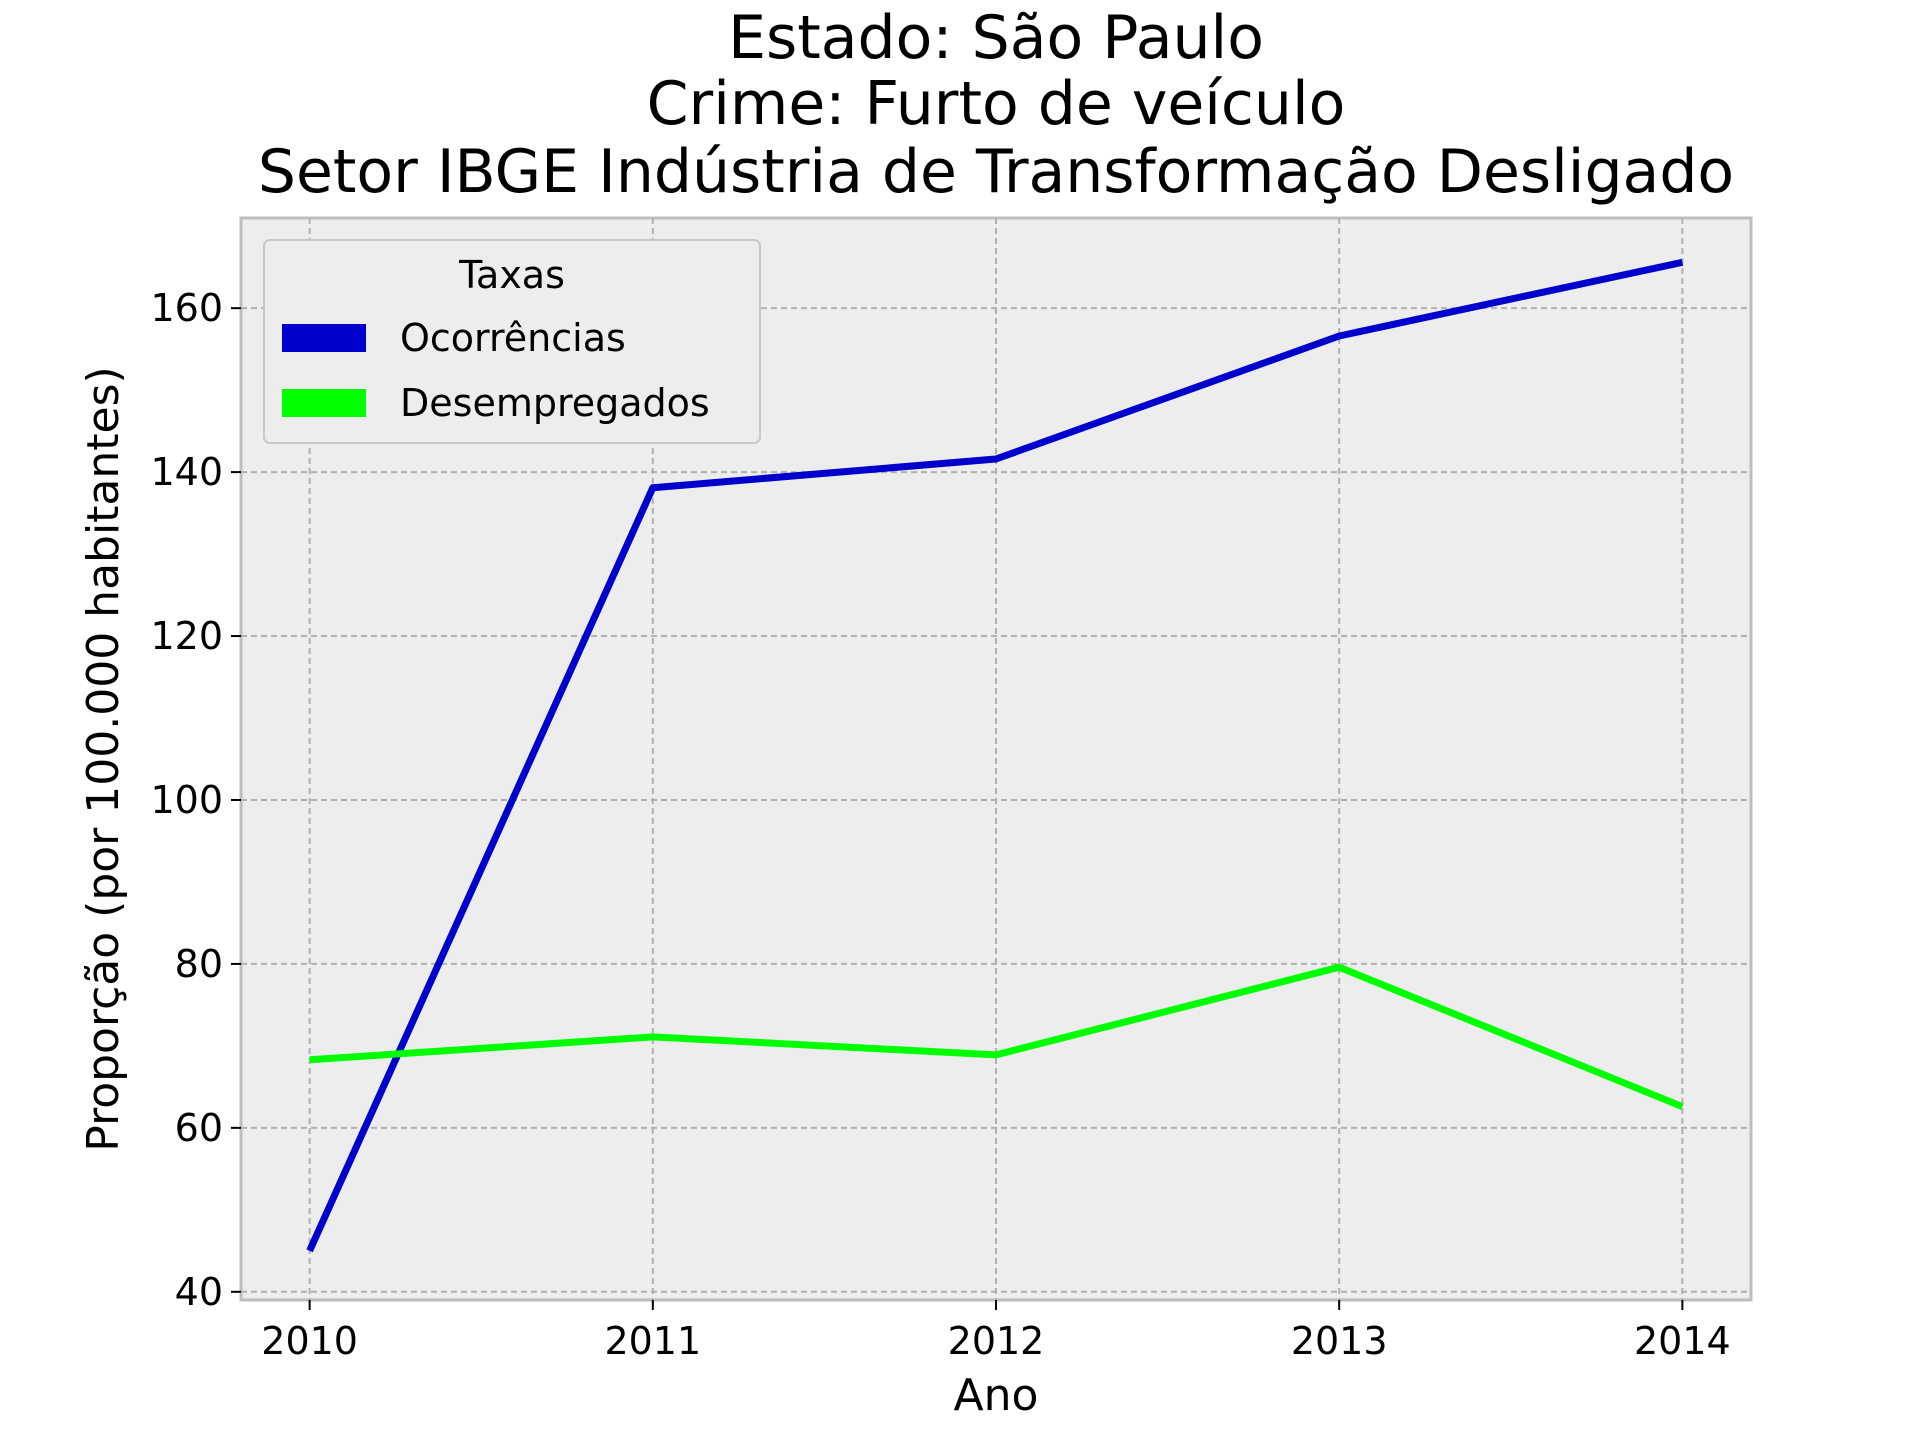 The height and width of the screenshot is (1440, 1920). I want to click on y-axis-label: Proporção (por 100.000 habitantes), so click(103, 758).